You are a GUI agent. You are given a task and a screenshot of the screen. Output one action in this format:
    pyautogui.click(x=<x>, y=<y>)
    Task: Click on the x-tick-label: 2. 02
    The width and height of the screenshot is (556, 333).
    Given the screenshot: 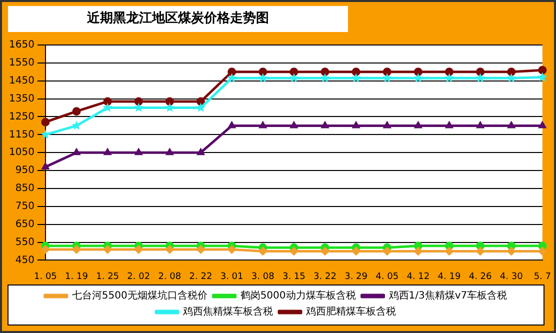 What is the action you would take?
    pyautogui.click(x=138, y=277)
    